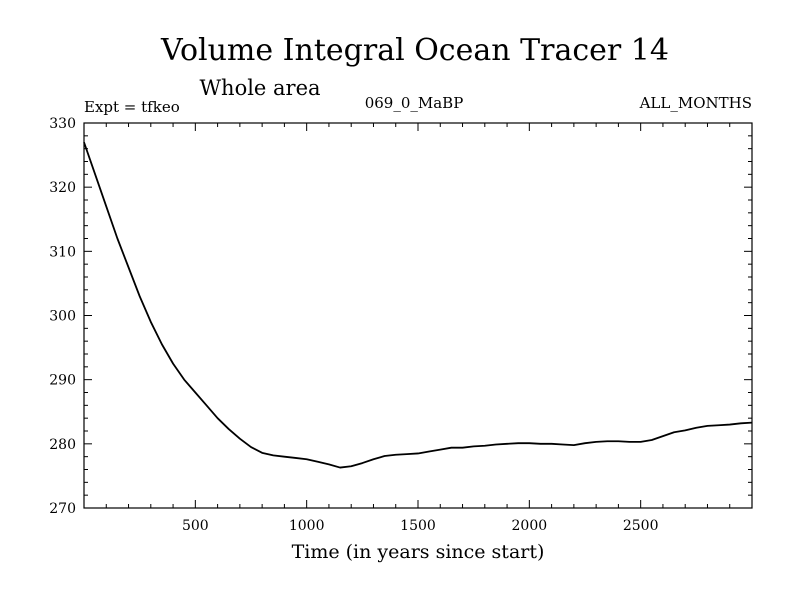 The image size is (800, 600). What do you see at coordinates (62, 509) in the screenshot?
I see `y-tick-label: 270` at bounding box center [62, 509].